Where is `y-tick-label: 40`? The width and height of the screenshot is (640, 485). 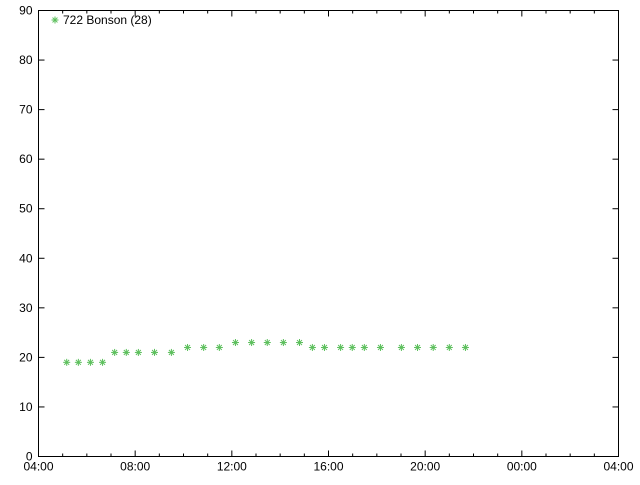
y-tick-label: 40 is located at coordinates (26, 258).